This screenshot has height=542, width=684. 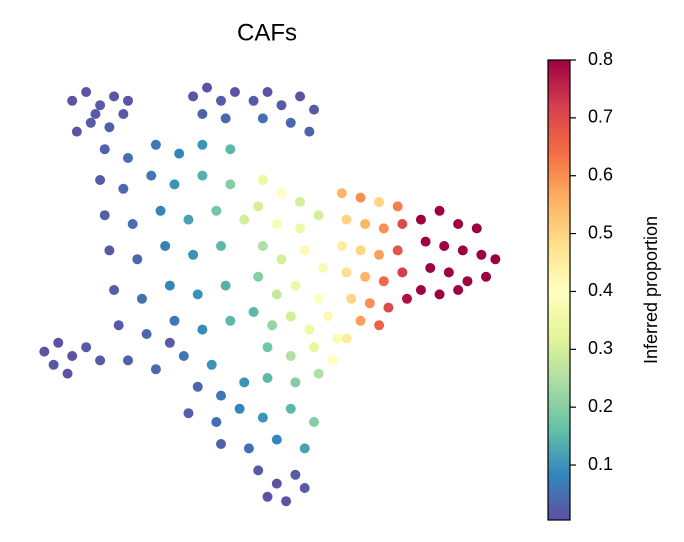 I want to click on colorbar-label: Inferred proportion, so click(x=651, y=290).